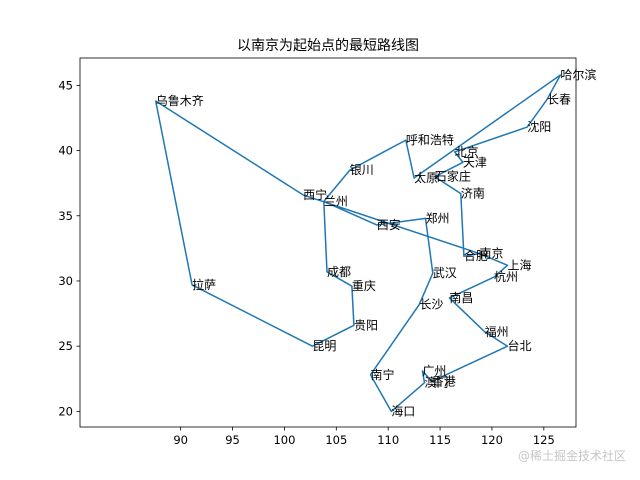  What do you see at coordinates (491, 253) in the screenshot?
I see `city-label: 南京` at bounding box center [491, 253].